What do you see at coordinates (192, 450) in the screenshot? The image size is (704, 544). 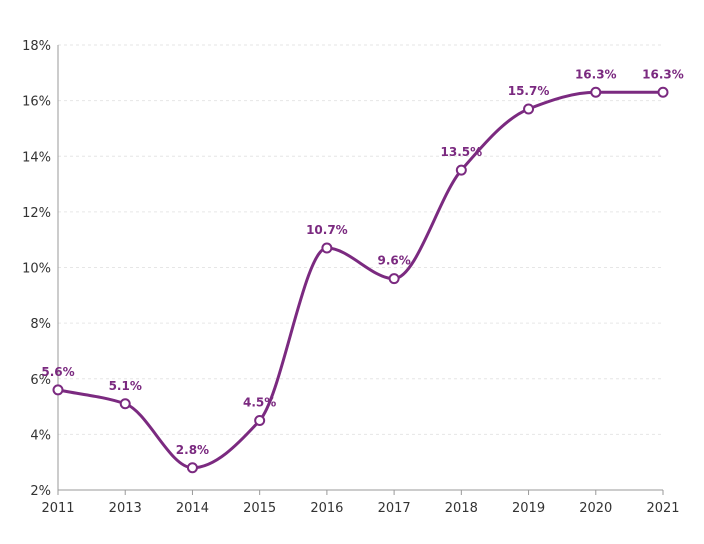 I see `data-label: 2.8%` at bounding box center [192, 450].